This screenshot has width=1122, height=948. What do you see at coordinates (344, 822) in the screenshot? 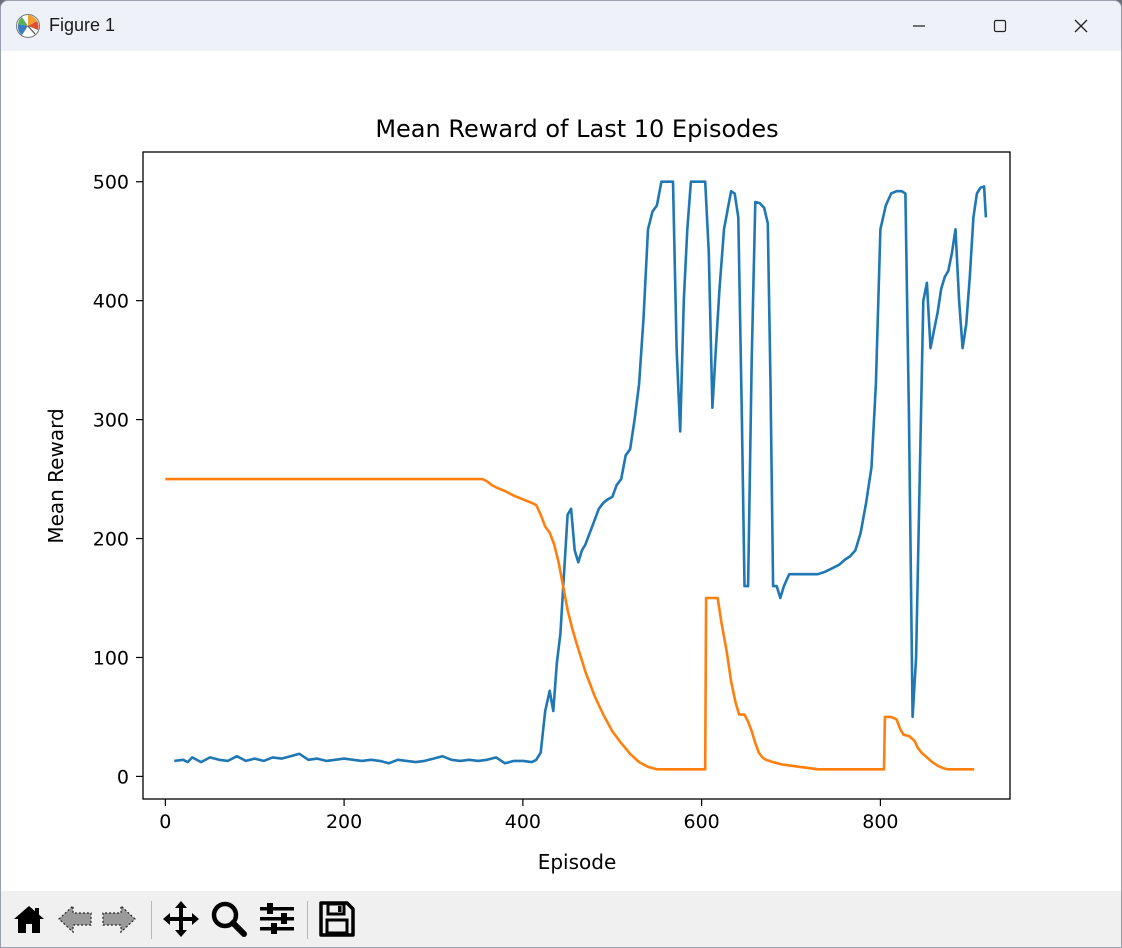
I see `x-tick-label: 200` at bounding box center [344, 822].